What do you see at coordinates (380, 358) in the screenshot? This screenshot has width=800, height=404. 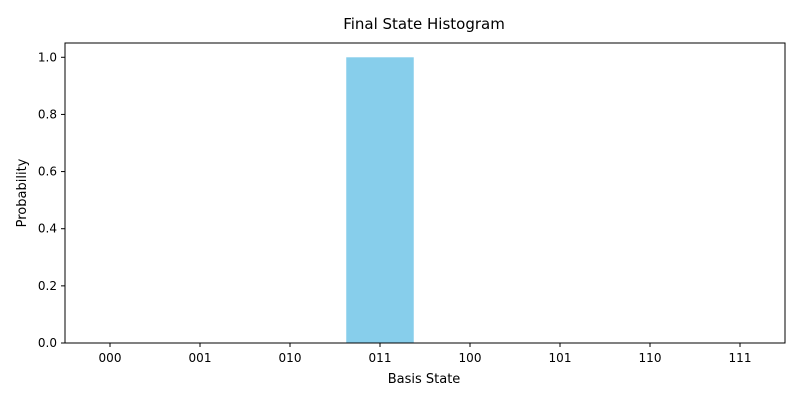 I see `x-tick-label: 011` at bounding box center [380, 358].